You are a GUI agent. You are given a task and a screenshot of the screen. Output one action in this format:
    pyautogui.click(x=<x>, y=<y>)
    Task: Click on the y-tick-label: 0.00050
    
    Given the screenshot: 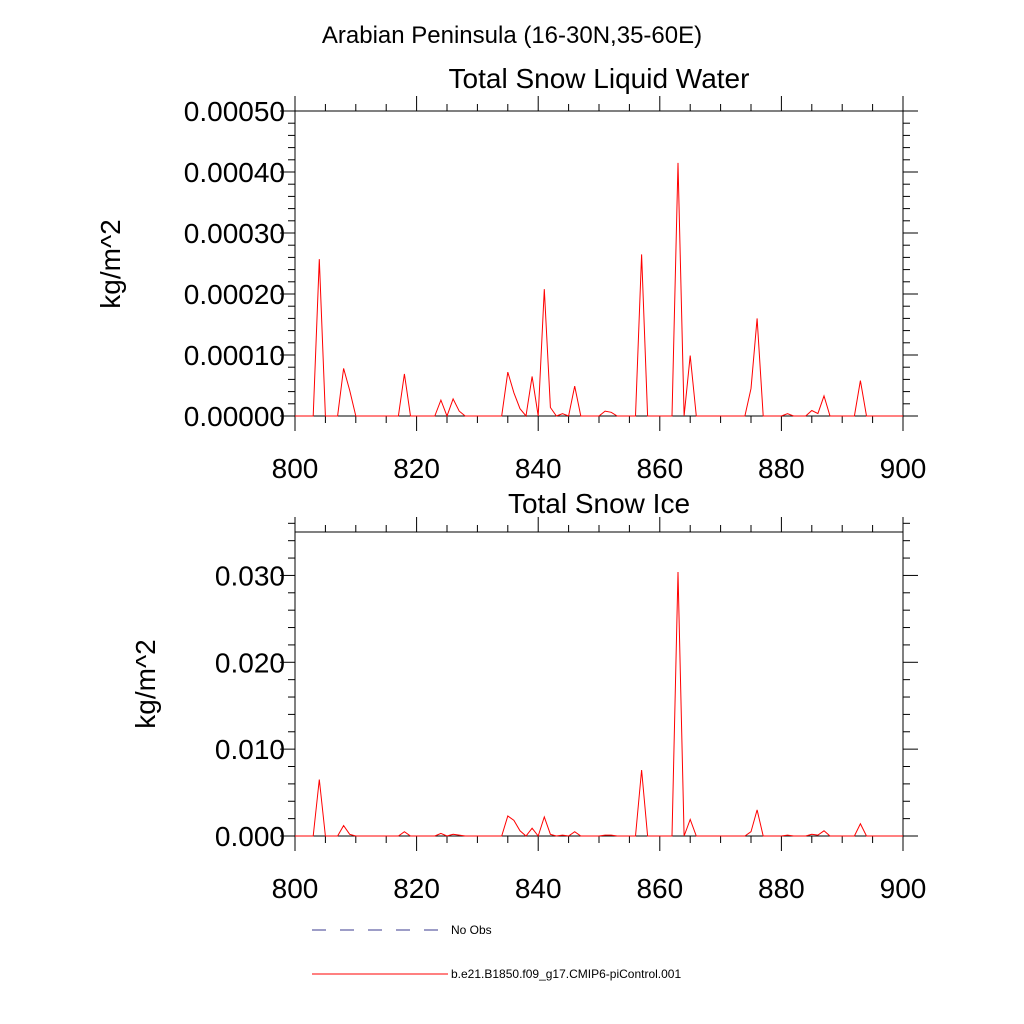 What is the action you would take?
    pyautogui.click(x=234, y=111)
    